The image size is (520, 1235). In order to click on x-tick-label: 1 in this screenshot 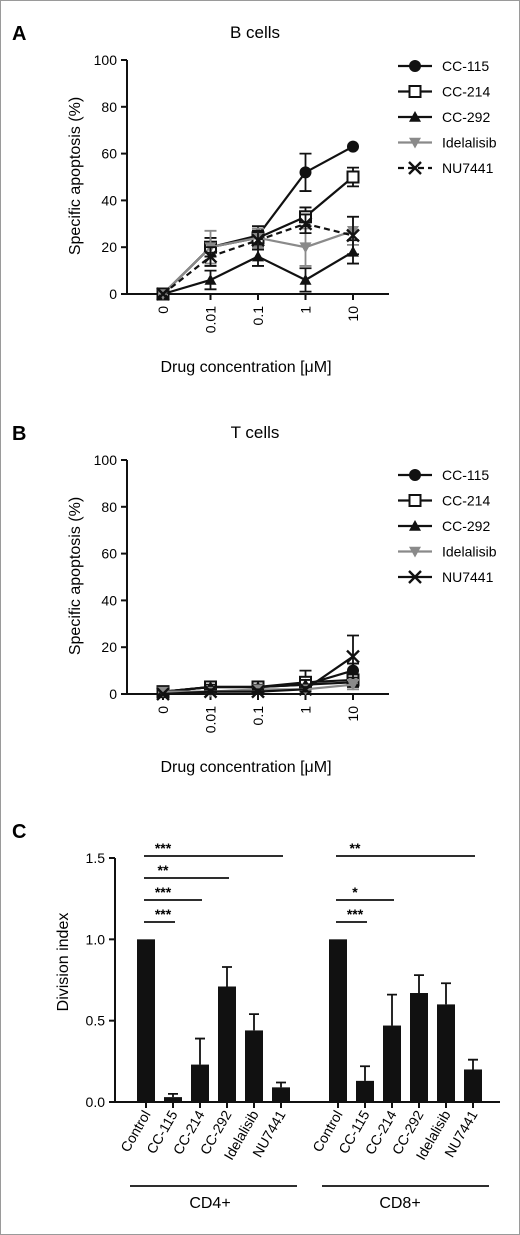, I will do `click(306, 710)`.